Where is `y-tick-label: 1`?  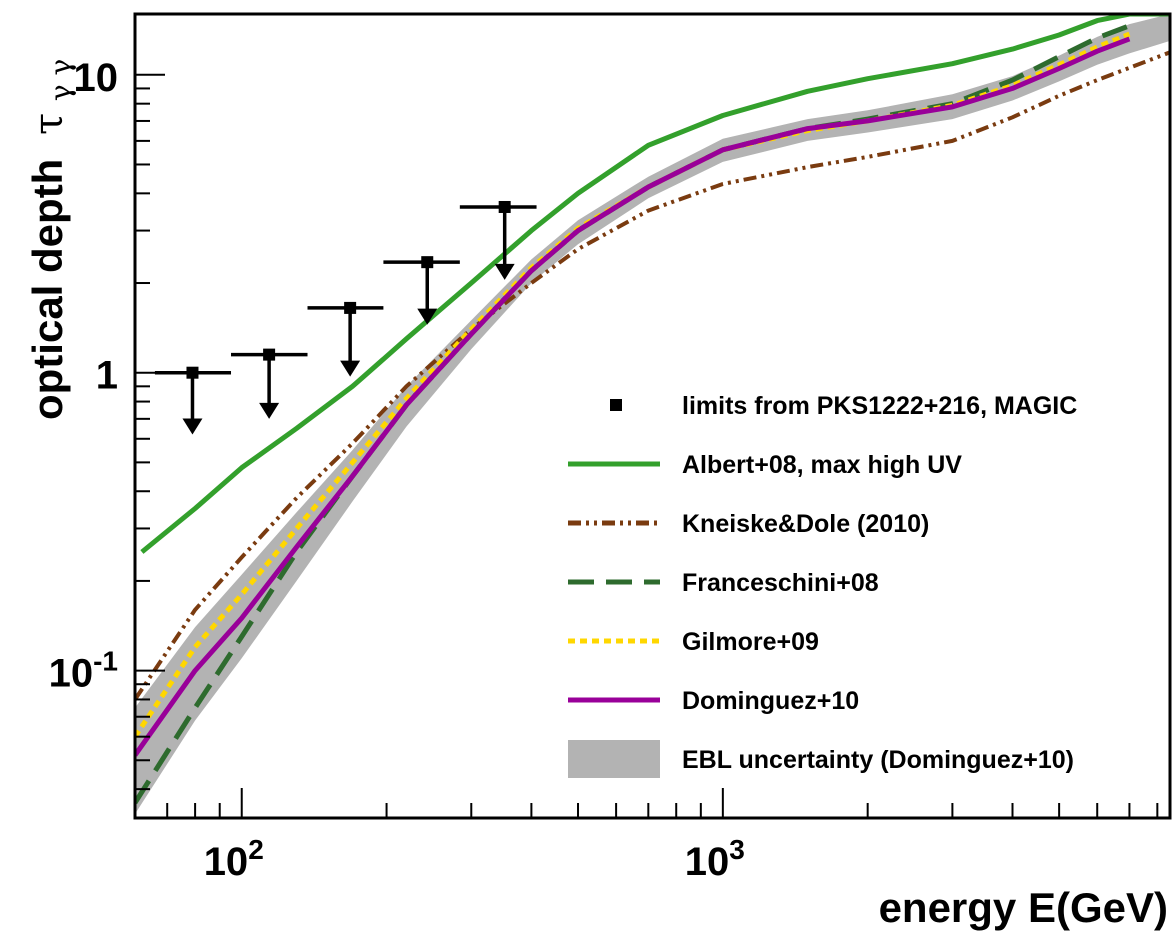
y-tick-label: 1 is located at coordinates (107, 376).